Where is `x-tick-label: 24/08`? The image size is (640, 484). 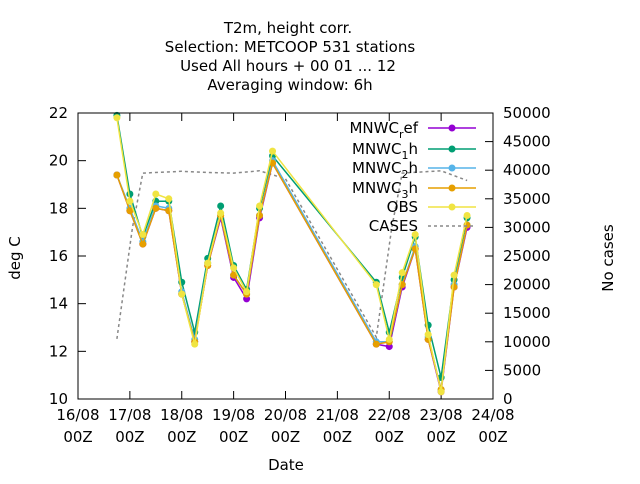
x-tick-label: 24/08 is located at coordinates (492, 415).